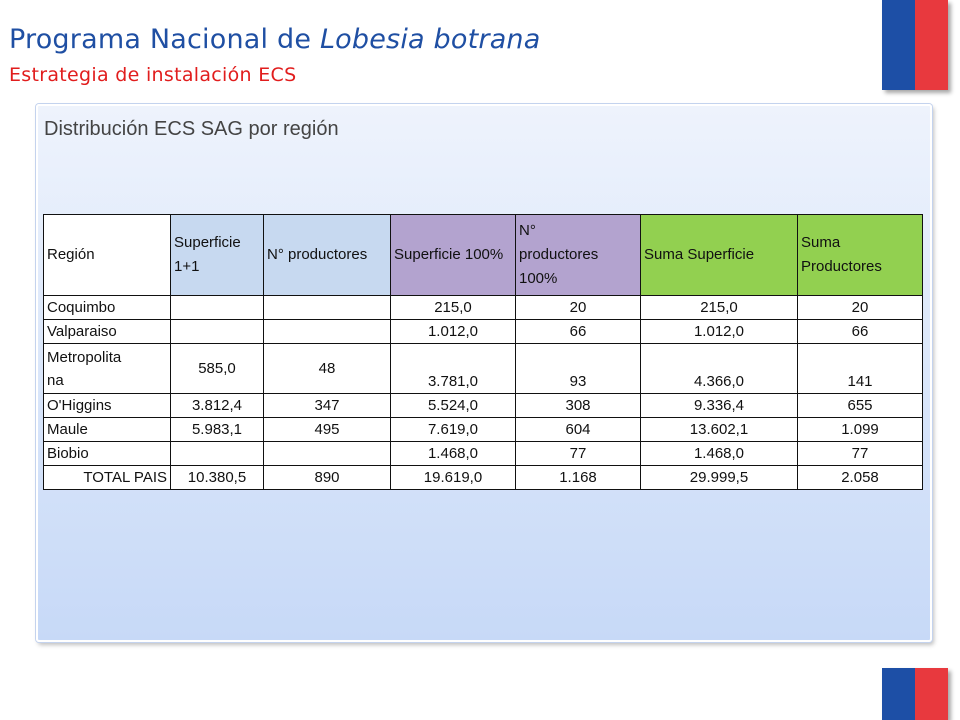  I want to click on chile-flag-logo-top, so click(915, 45).